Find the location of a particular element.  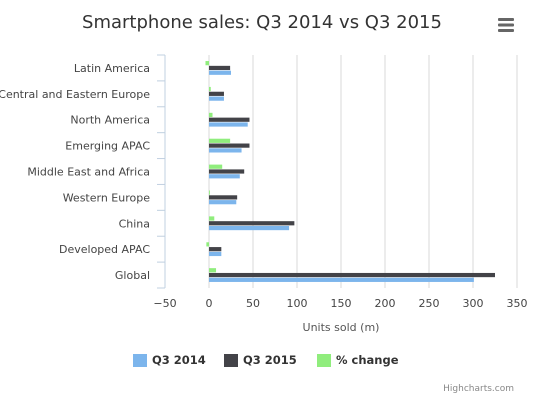

x-tick-label: 50 is located at coordinates (253, 303).